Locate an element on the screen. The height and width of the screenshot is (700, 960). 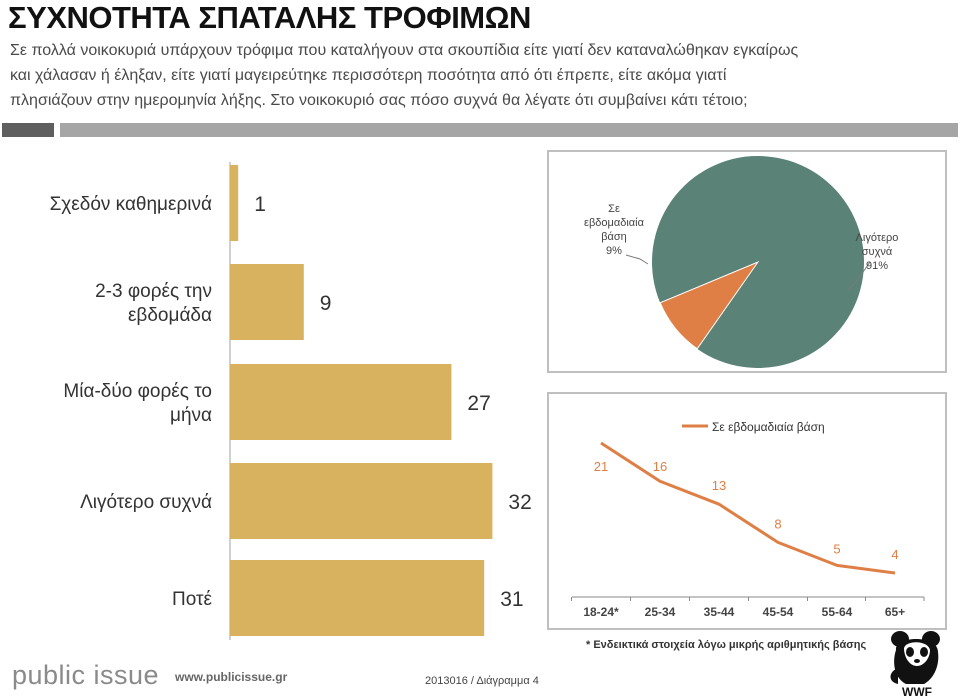
pie-percent-label: 91% is located at coordinates (877, 266).